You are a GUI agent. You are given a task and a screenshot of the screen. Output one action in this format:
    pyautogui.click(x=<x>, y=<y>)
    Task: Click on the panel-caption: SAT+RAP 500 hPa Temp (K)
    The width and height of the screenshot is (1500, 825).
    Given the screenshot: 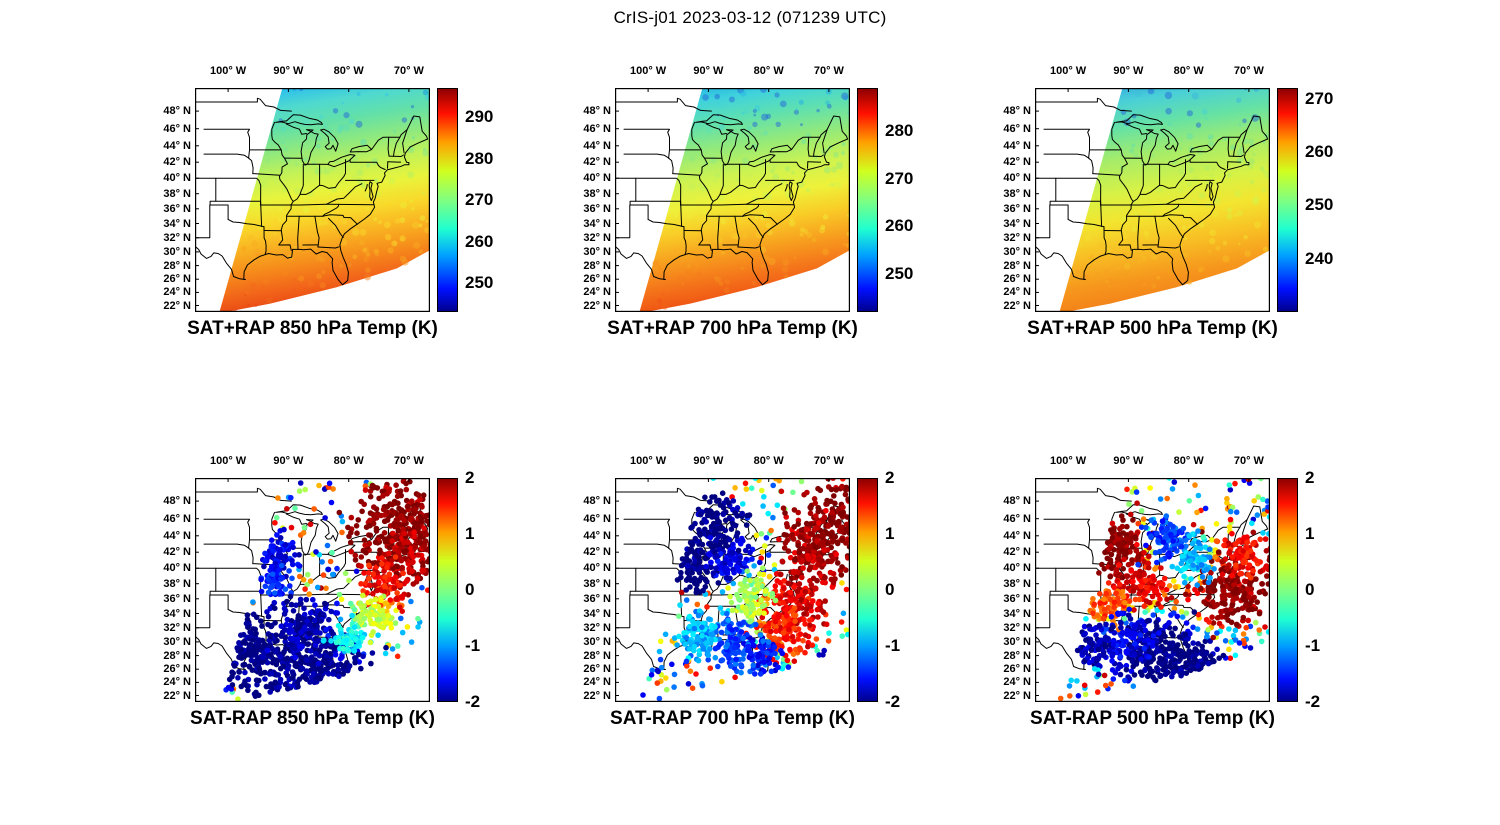 What is the action you would take?
    pyautogui.click(x=1152, y=328)
    